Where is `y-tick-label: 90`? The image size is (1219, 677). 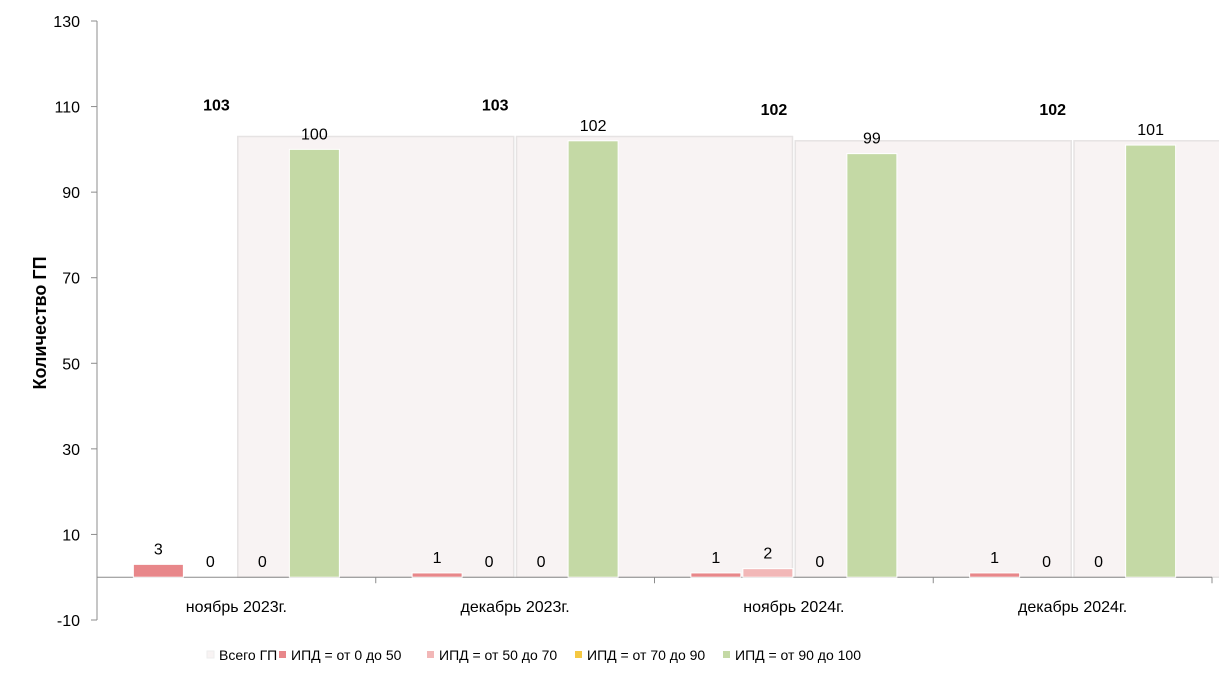
y-tick-label: 90 is located at coordinates (71, 193).